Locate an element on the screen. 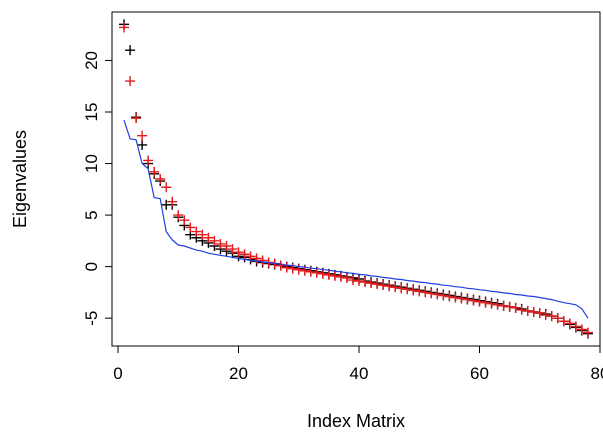 Image resolution: width=603 pixels, height=435 pixels. y-tick-label: 0 is located at coordinates (91, 266).